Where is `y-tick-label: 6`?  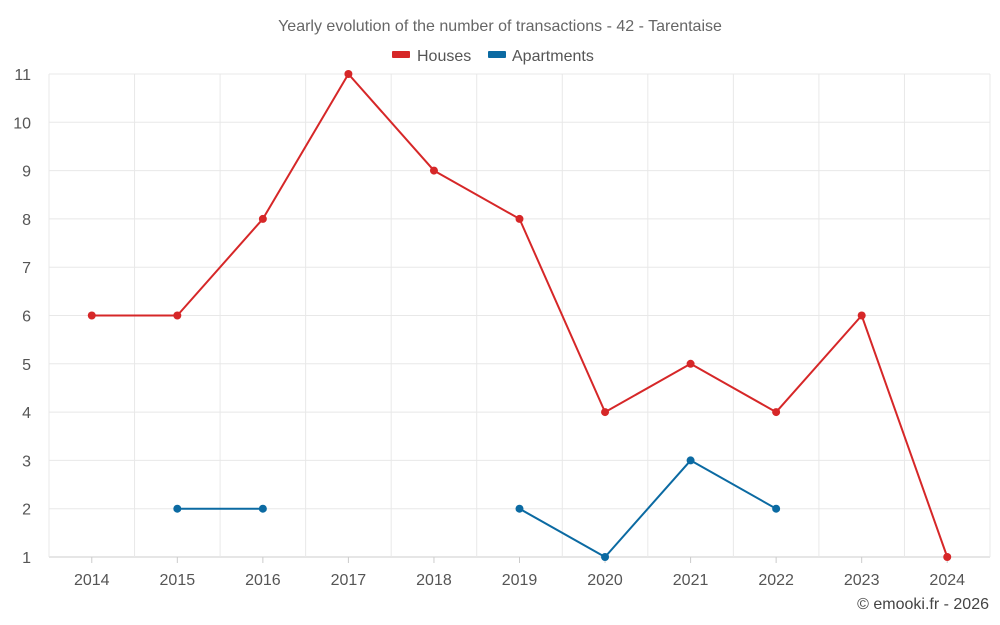 y-tick-label: 6 is located at coordinates (26, 317).